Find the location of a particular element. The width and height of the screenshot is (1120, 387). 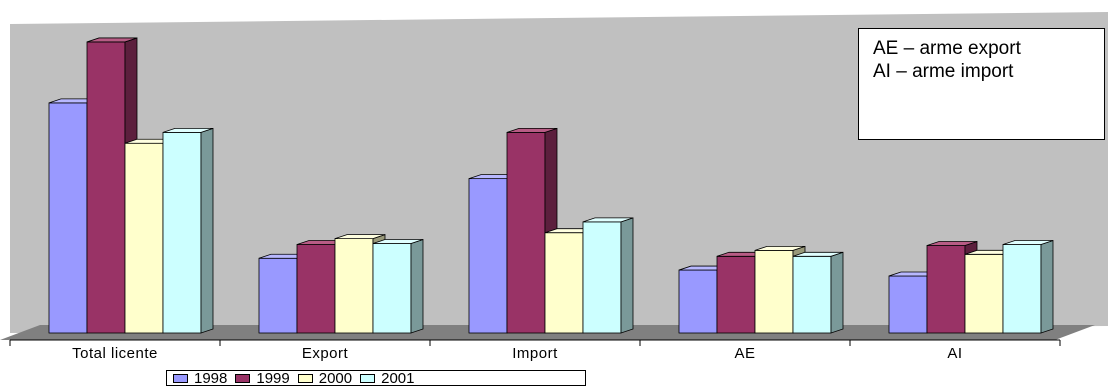

legend-label: 2001 is located at coordinates (398, 378).